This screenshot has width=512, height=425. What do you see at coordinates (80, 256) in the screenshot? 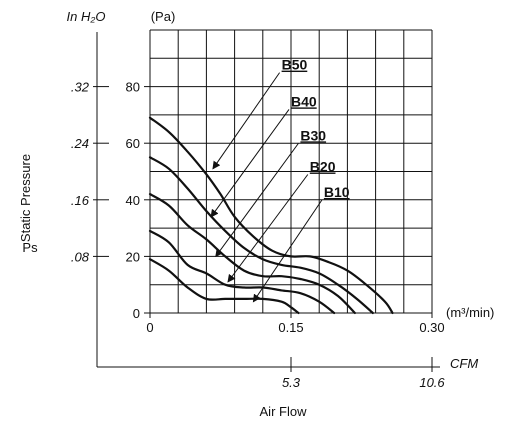
I see `alt-y-tick-label: .08` at bounding box center [80, 256].